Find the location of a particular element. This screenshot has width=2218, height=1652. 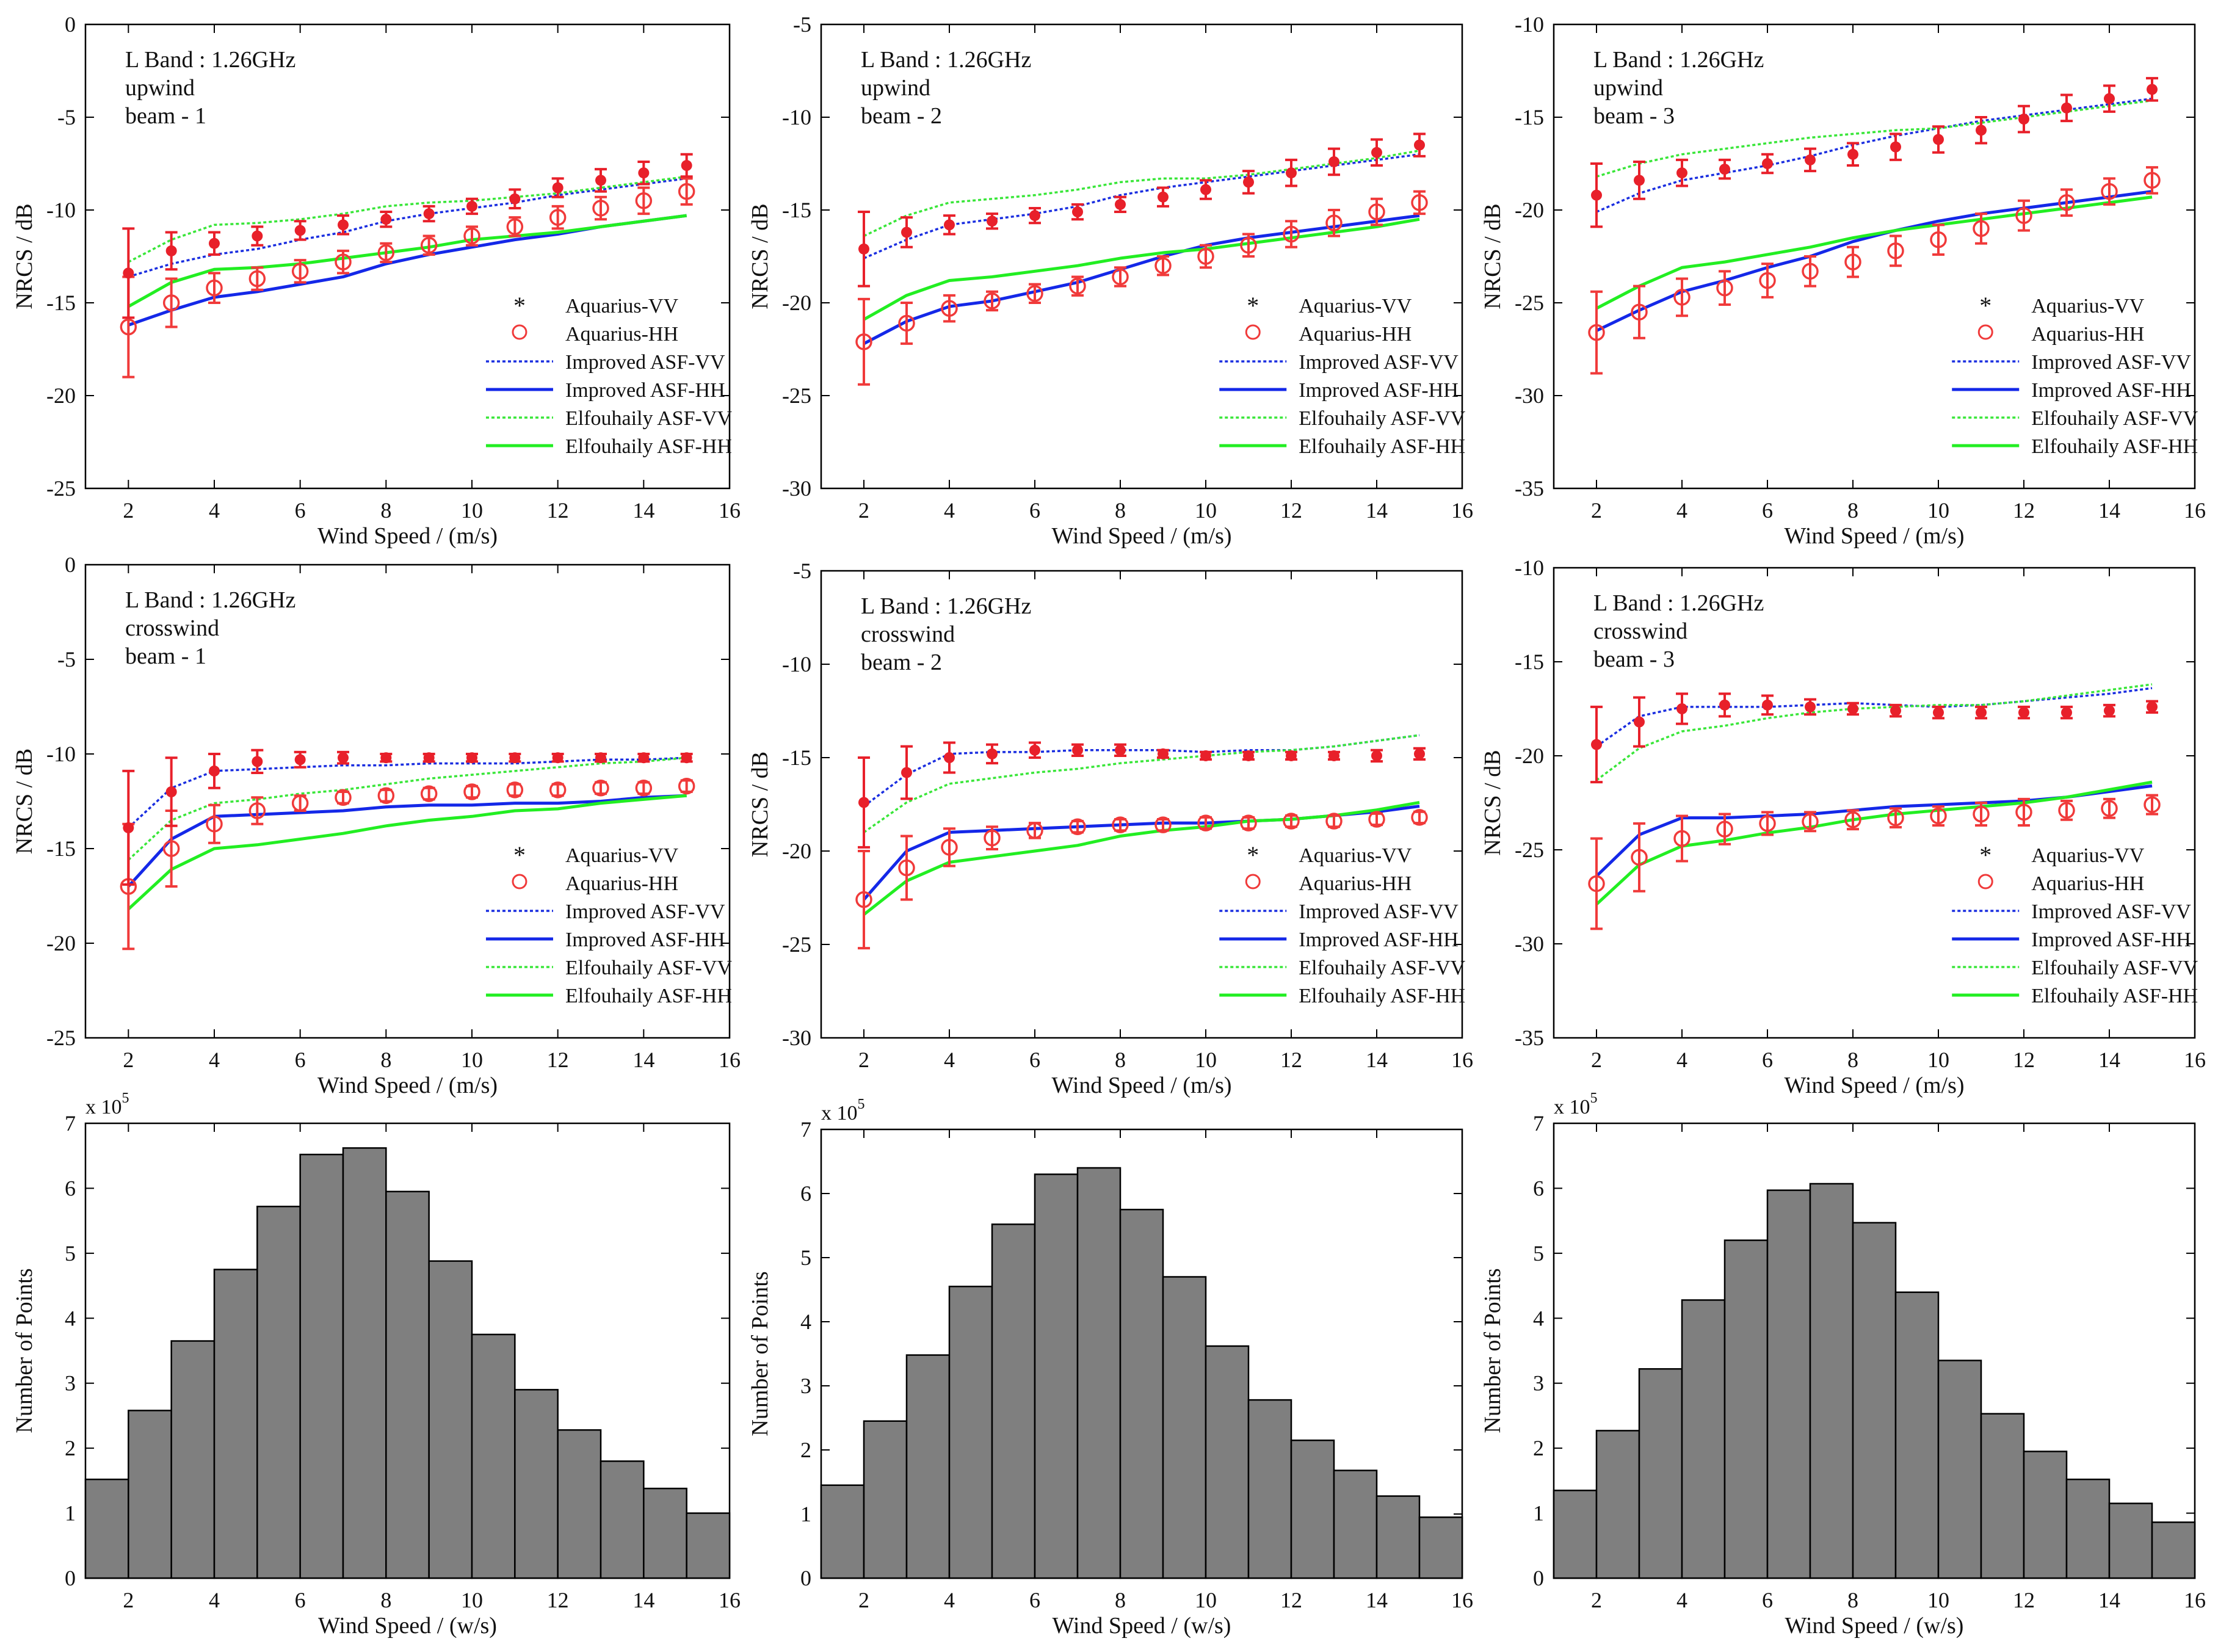

exponent-base: x 10 is located at coordinates (840, 1113).